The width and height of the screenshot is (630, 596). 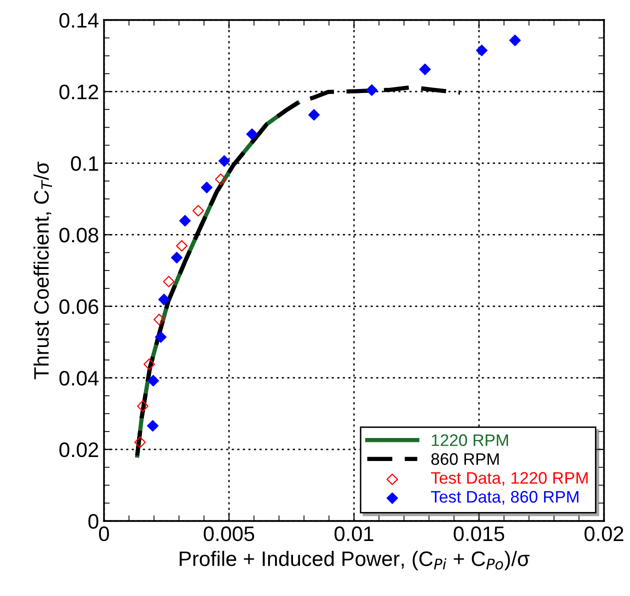 What do you see at coordinates (78, 92) in the screenshot?
I see `y-tick-label: 0.12` at bounding box center [78, 92].